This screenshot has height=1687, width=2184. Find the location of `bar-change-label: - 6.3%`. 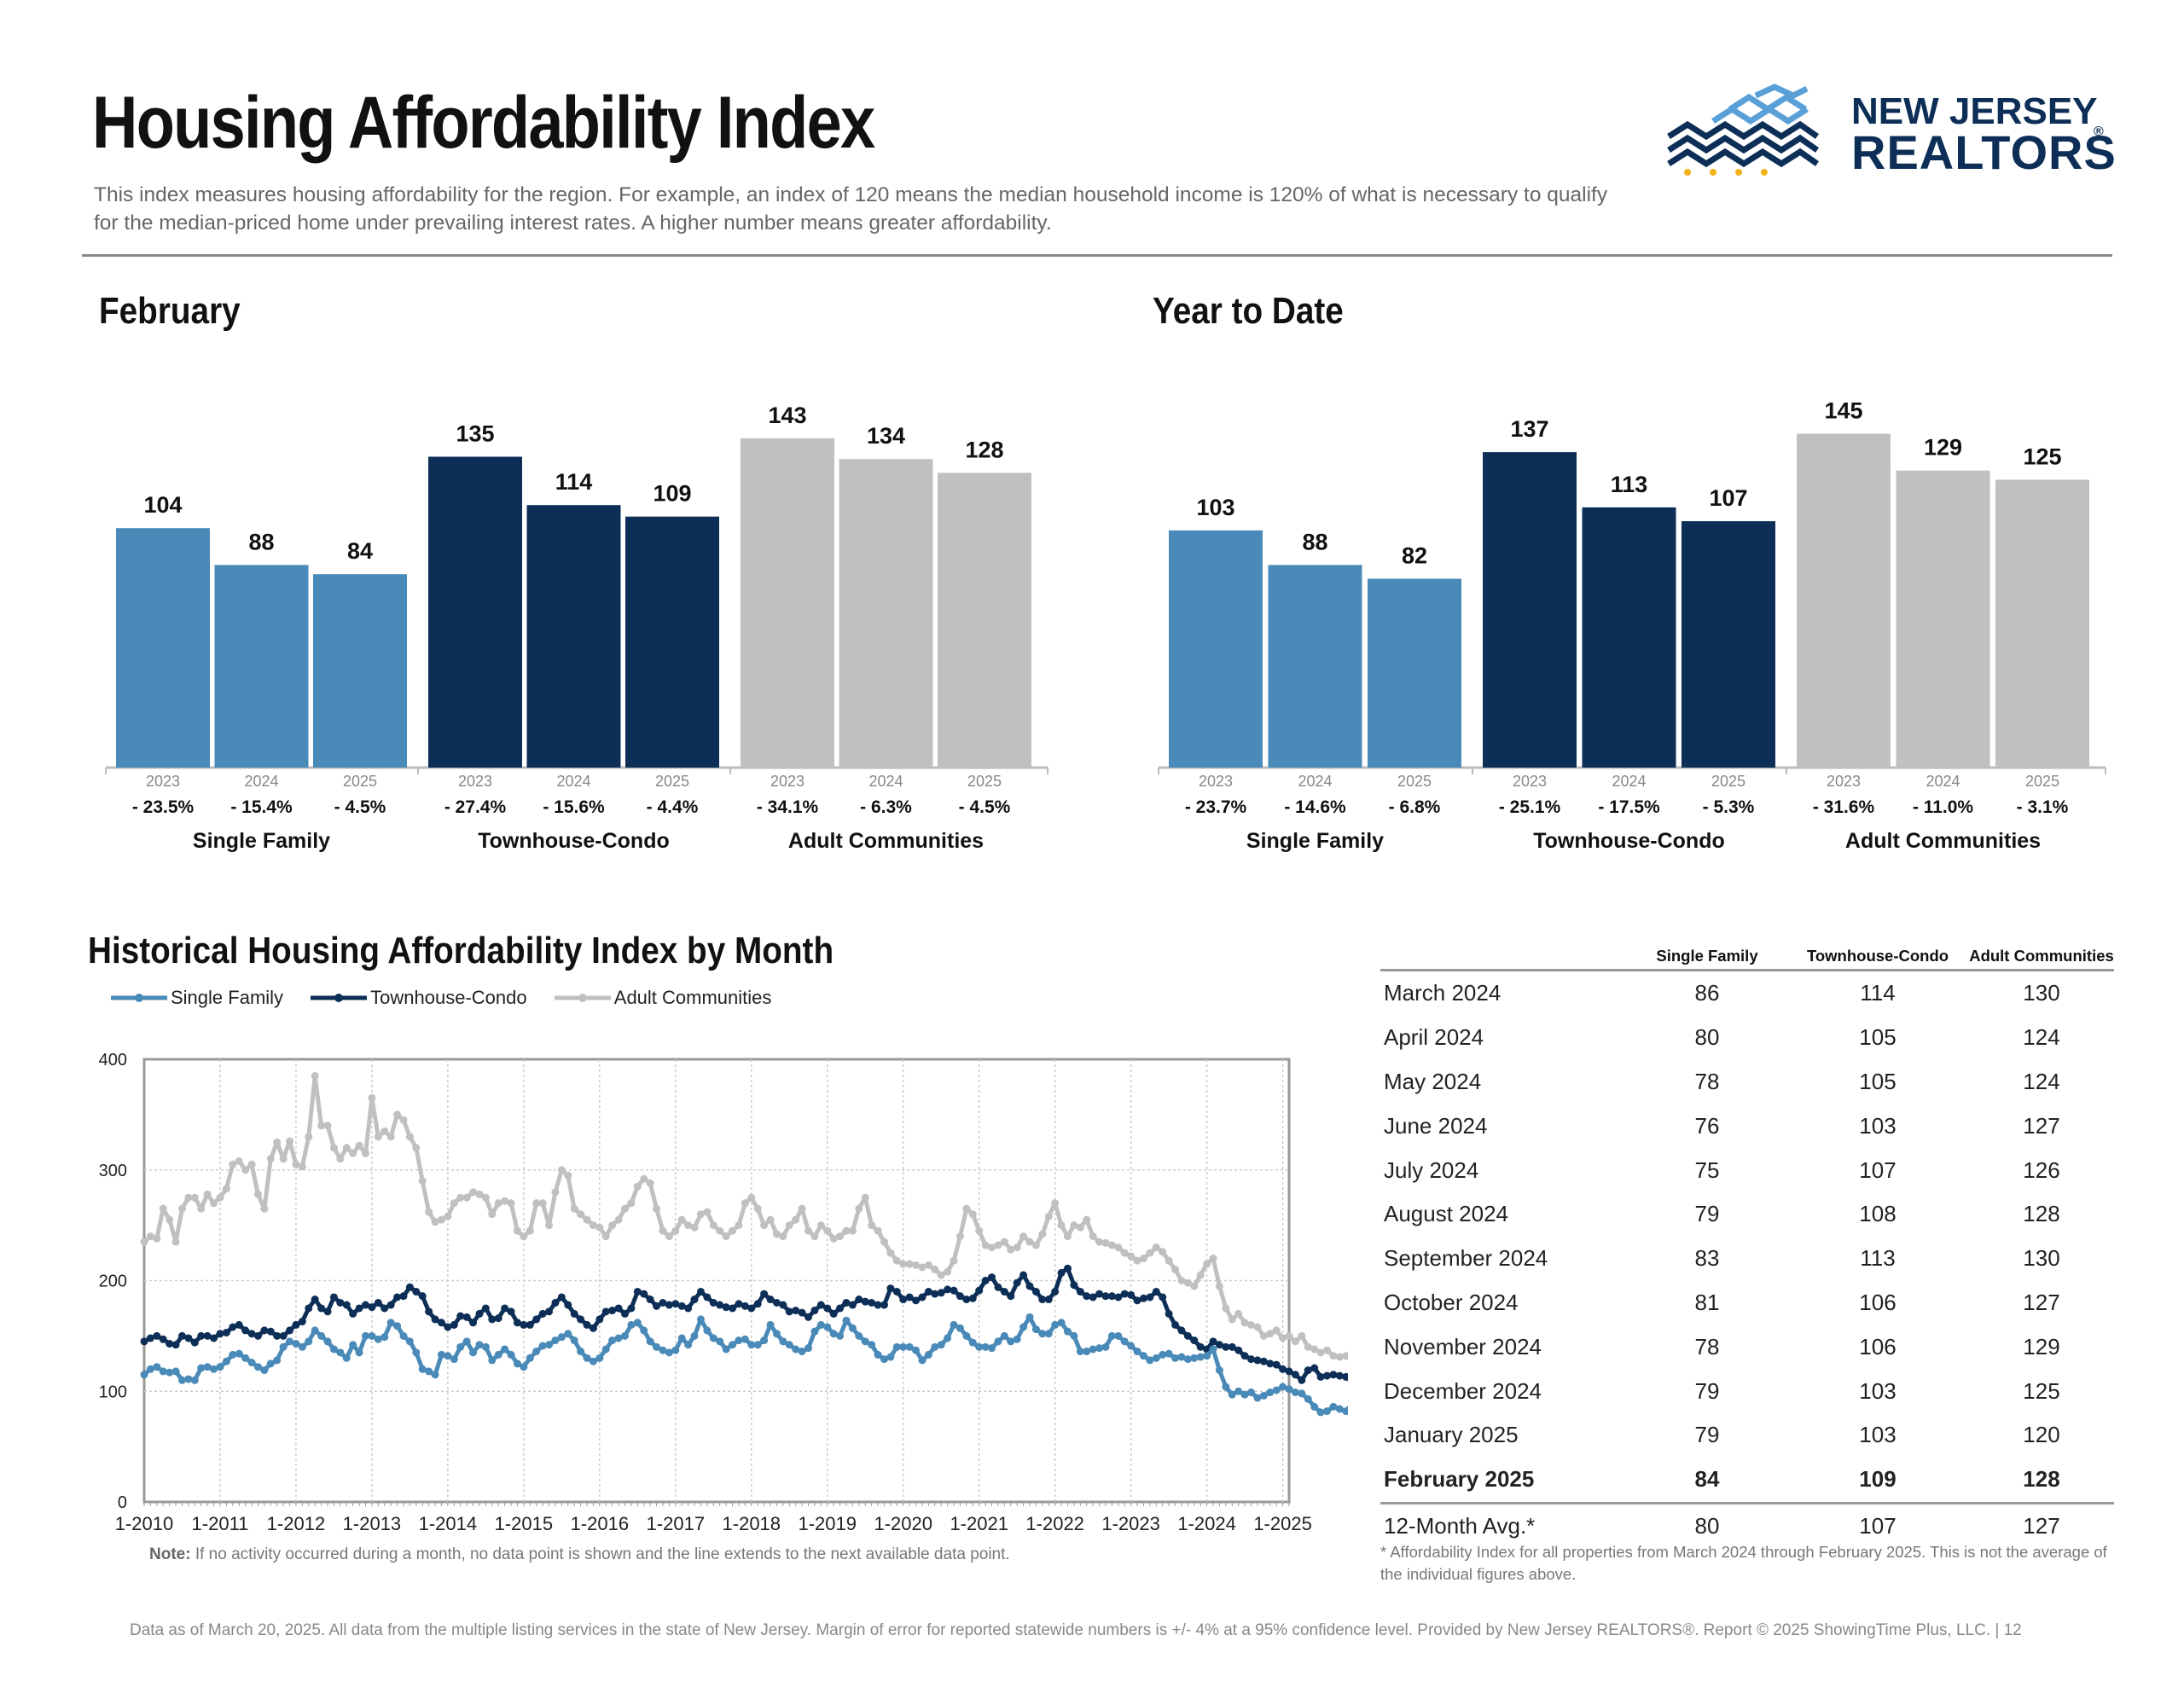

bar-change-label: - 6.3% is located at coordinates (886, 807).